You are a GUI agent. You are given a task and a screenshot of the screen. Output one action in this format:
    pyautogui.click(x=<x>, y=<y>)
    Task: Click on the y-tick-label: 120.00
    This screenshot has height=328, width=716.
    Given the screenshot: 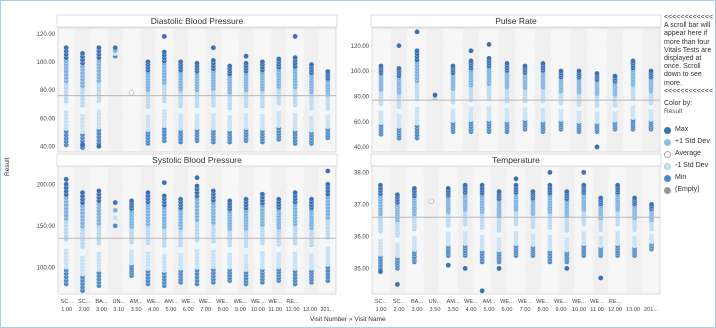 What is the action you would take?
    pyautogui.click(x=46, y=35)
    